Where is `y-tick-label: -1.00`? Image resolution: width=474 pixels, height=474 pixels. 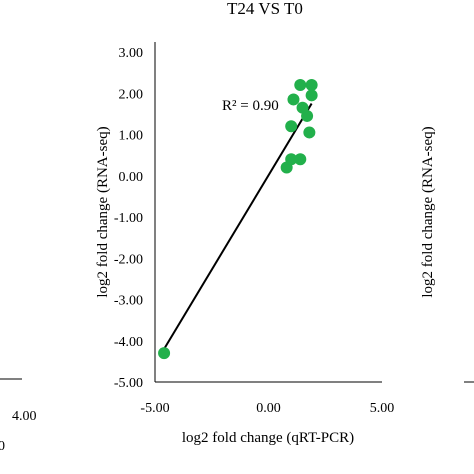 y-tick-label: -1.00 is located at coordinates (128, 218).